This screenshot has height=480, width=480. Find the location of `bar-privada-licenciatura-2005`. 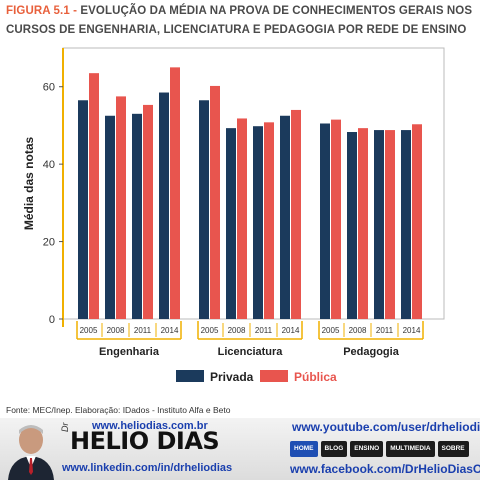

bar-privada-licenciatura-2005 is located at coordinates (204, 209).